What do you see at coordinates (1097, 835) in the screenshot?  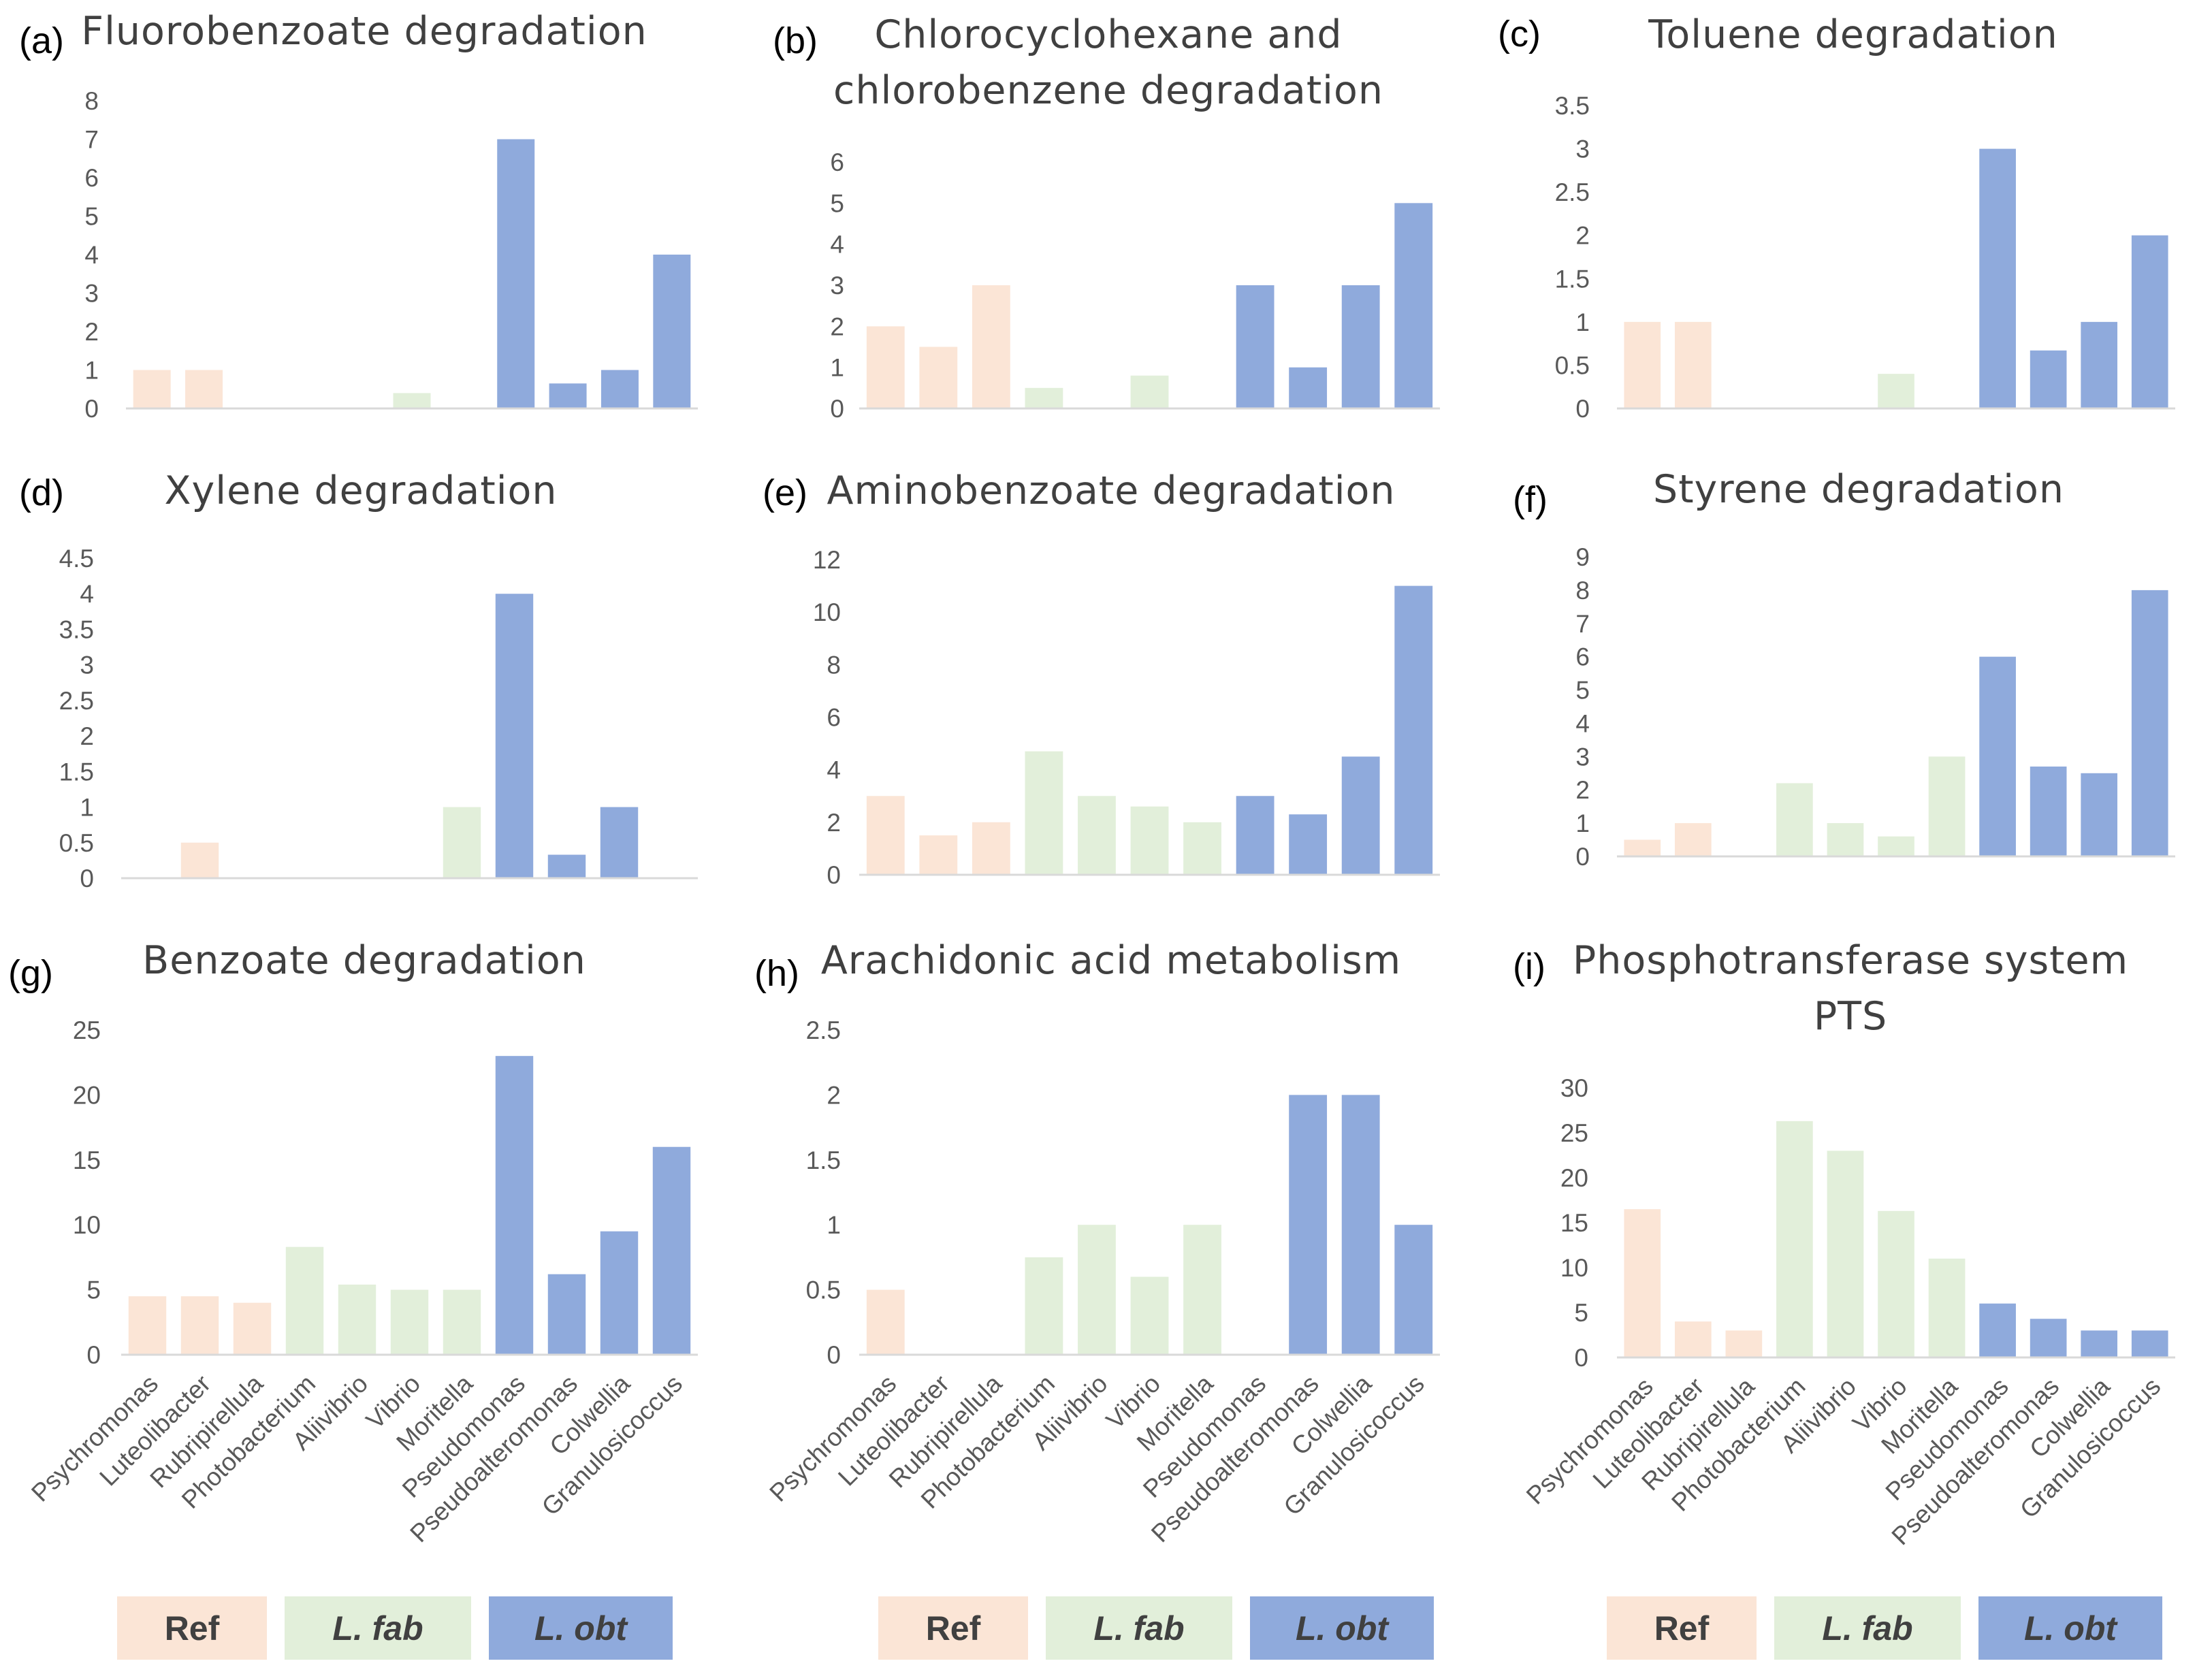 I see `bar-aliivibrio` at bounding box center [1097, 835].